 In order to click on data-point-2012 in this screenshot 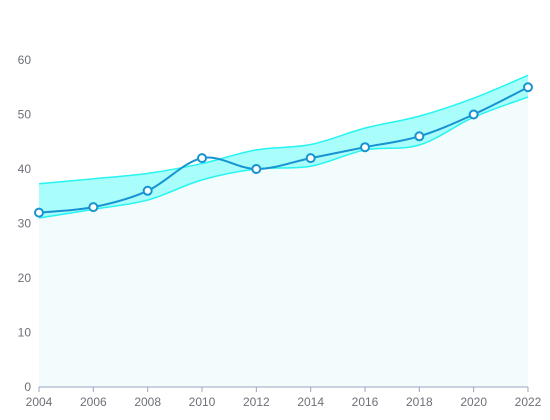, I will do `click(256, 169)`.